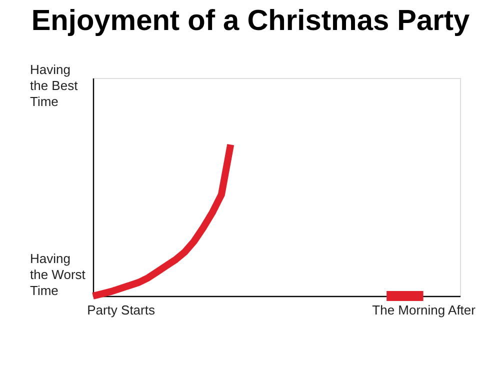 This screenshot has width=500, height=370. I want to click on text: Having the Best Time, so click(54, 85).